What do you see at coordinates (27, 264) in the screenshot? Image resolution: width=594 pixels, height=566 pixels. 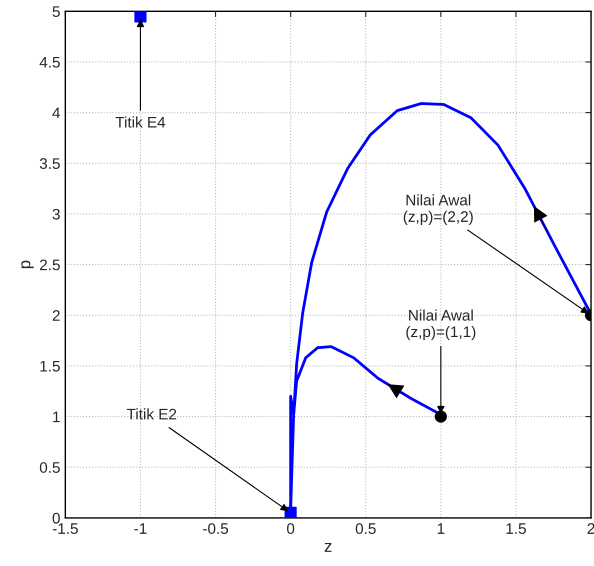 I see `y-axis-title: p` at bounding box center [27, 264].